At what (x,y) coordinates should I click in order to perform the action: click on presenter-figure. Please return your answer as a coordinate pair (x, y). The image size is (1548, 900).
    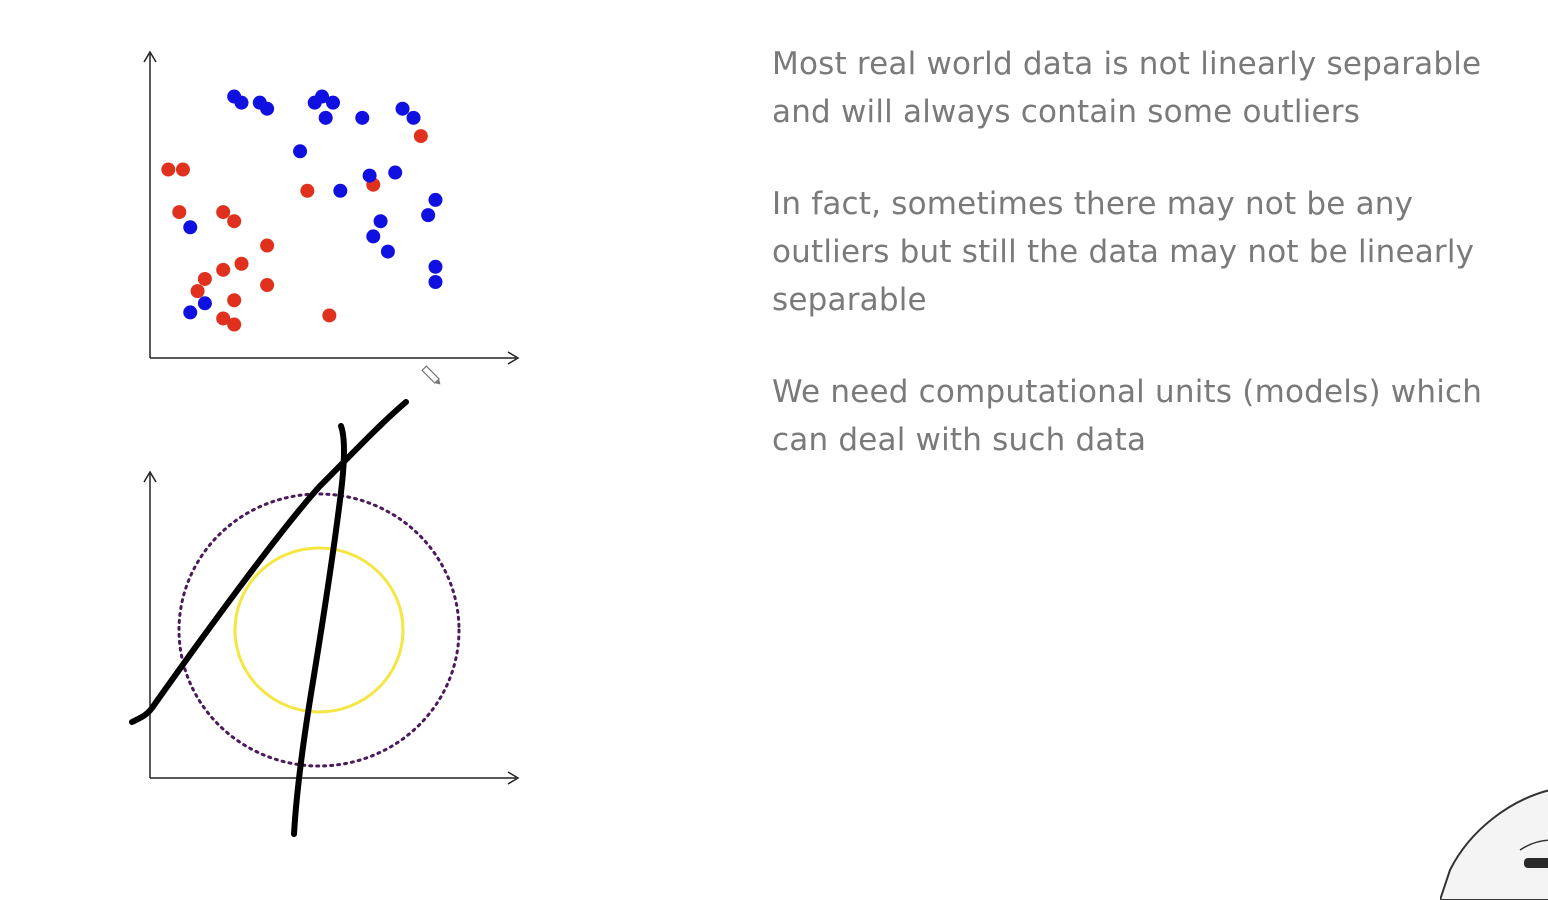
    Looking at the image, I should click on (1494, 844).